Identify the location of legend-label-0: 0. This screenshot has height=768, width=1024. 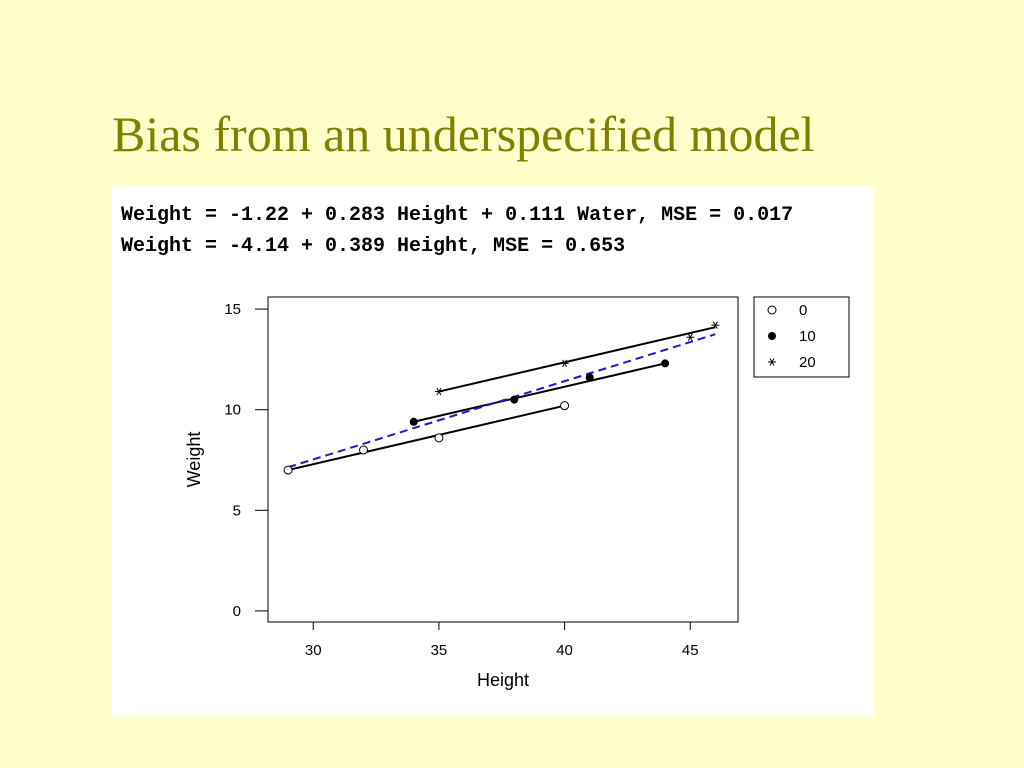
(803, 310).